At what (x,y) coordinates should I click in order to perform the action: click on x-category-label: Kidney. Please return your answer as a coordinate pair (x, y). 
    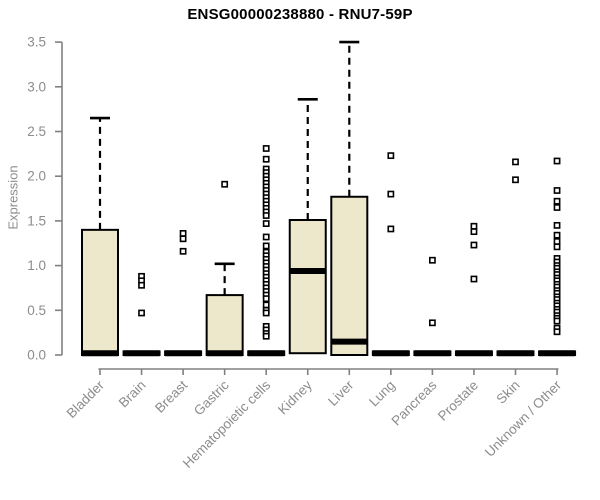
    Looking at the image, I should click on (295, 397).